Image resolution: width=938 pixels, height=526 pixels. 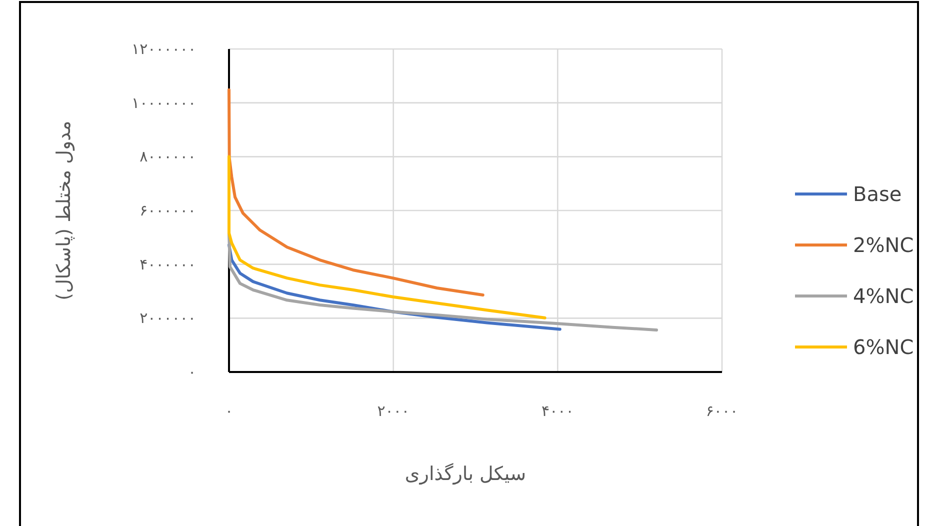 What do you see at coordinates (877, 194) in the screenshot?
I see `legend-label: Base` at bounding box center [877, 194].